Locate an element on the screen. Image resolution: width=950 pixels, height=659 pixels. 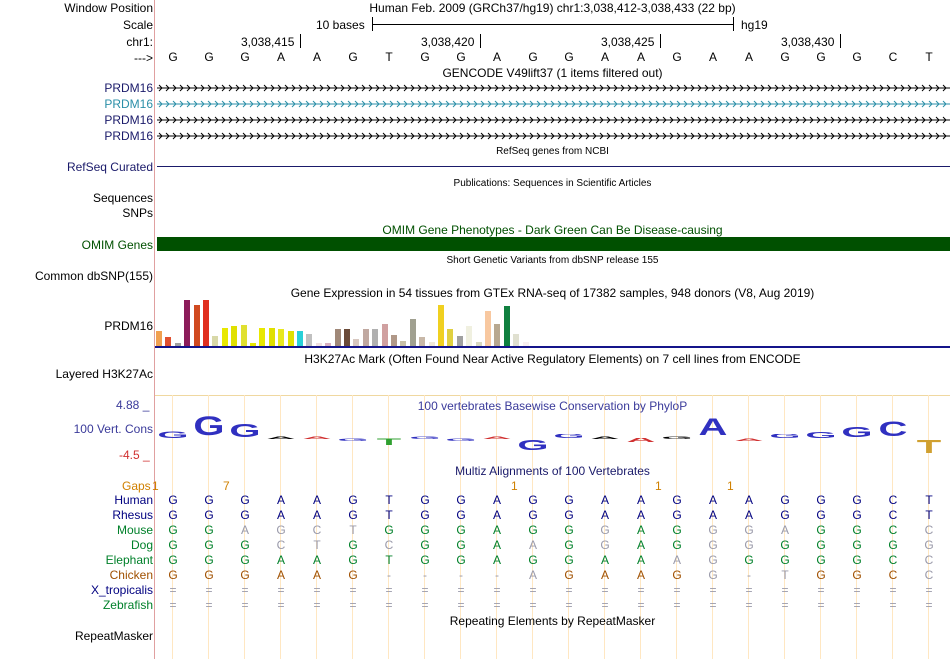
alignment-base: - is located at coordinates (461, 575).